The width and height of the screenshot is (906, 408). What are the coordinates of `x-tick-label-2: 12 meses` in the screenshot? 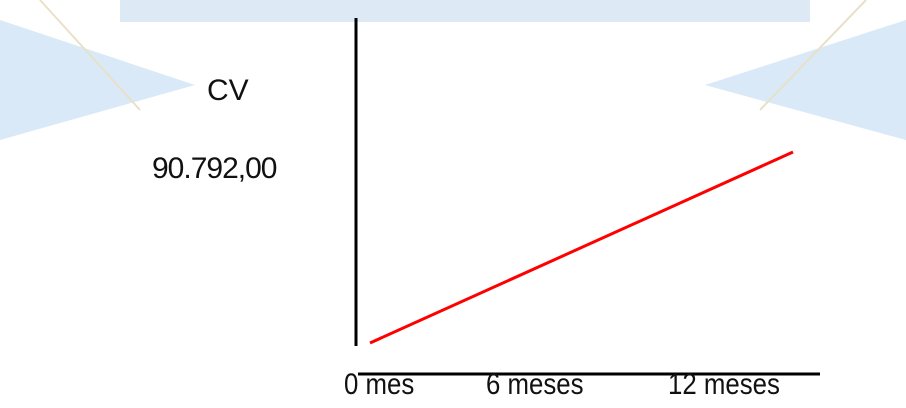 It's located at (724, 384).